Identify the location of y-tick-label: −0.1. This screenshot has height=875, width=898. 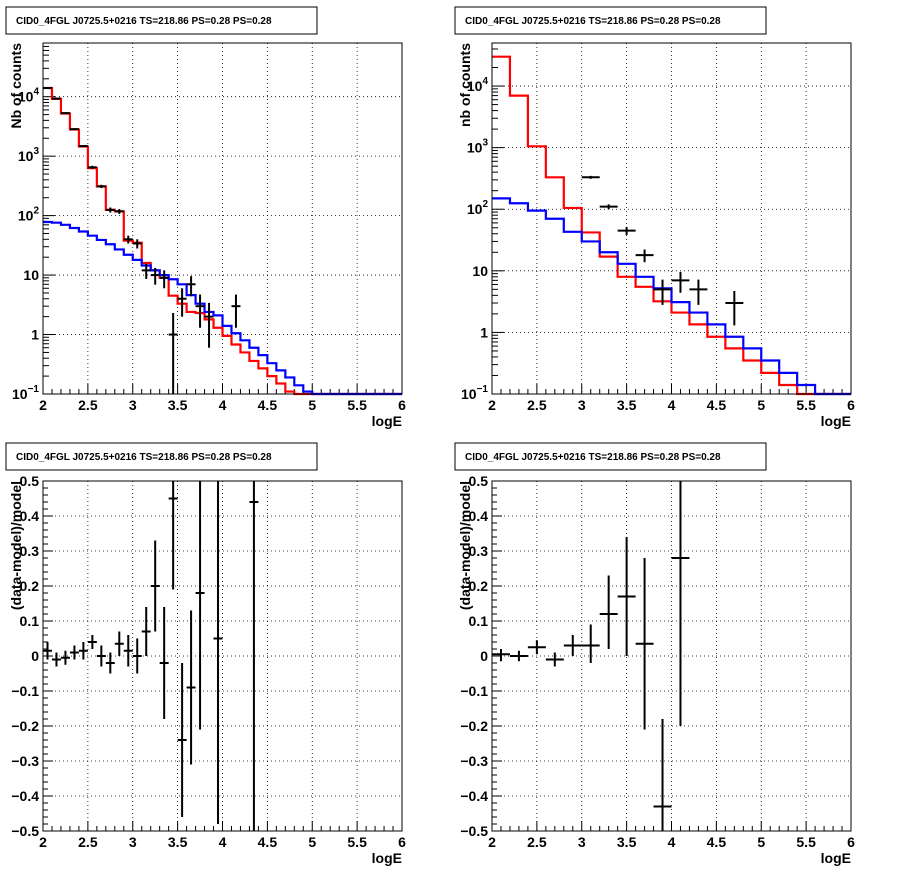
(474, 691).